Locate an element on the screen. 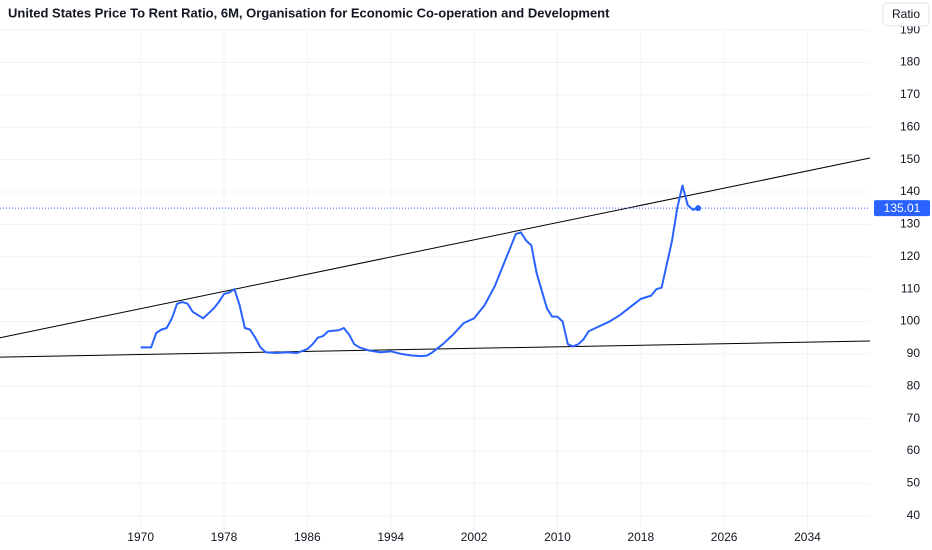  y-tick-label: 90 is located at coordinates (914, 353).